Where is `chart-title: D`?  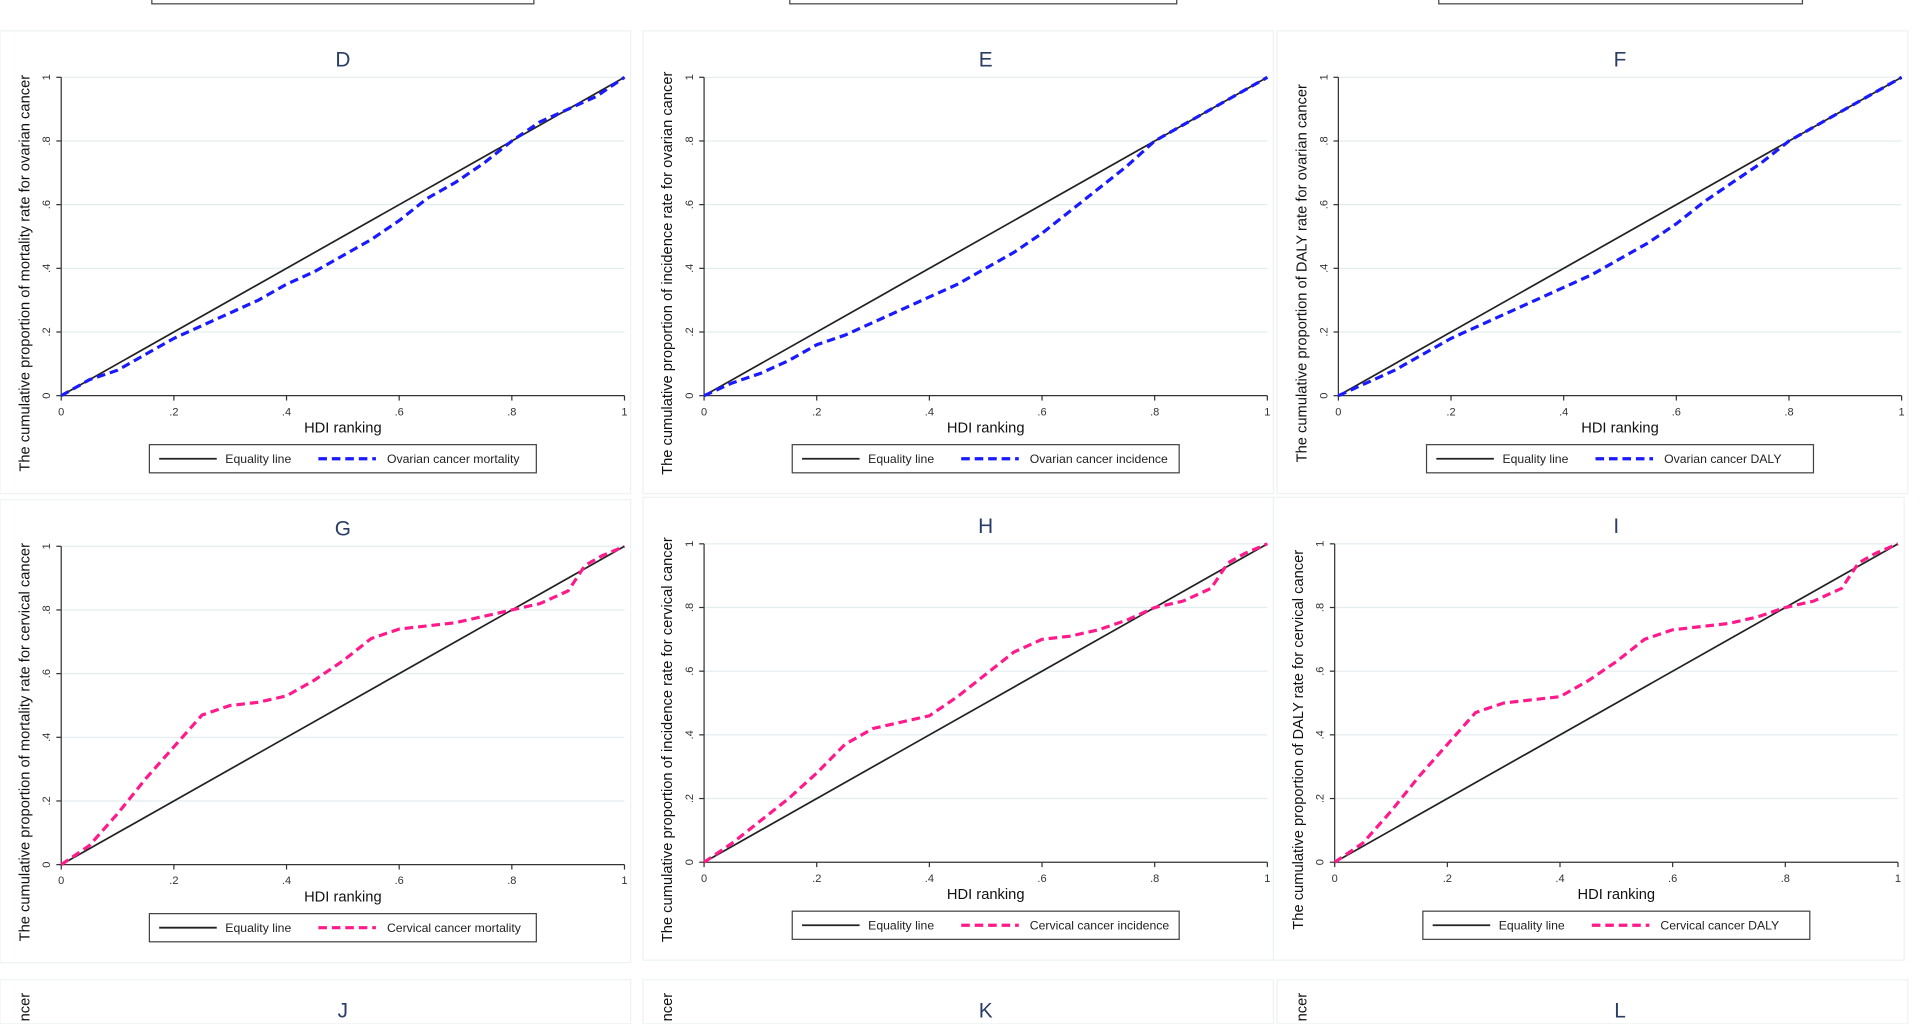
chart-title: D is located at coordinates (342, 59).